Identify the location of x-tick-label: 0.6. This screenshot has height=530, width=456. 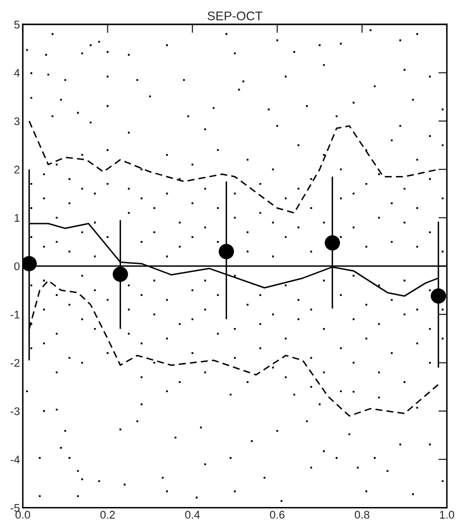
(277, 514).